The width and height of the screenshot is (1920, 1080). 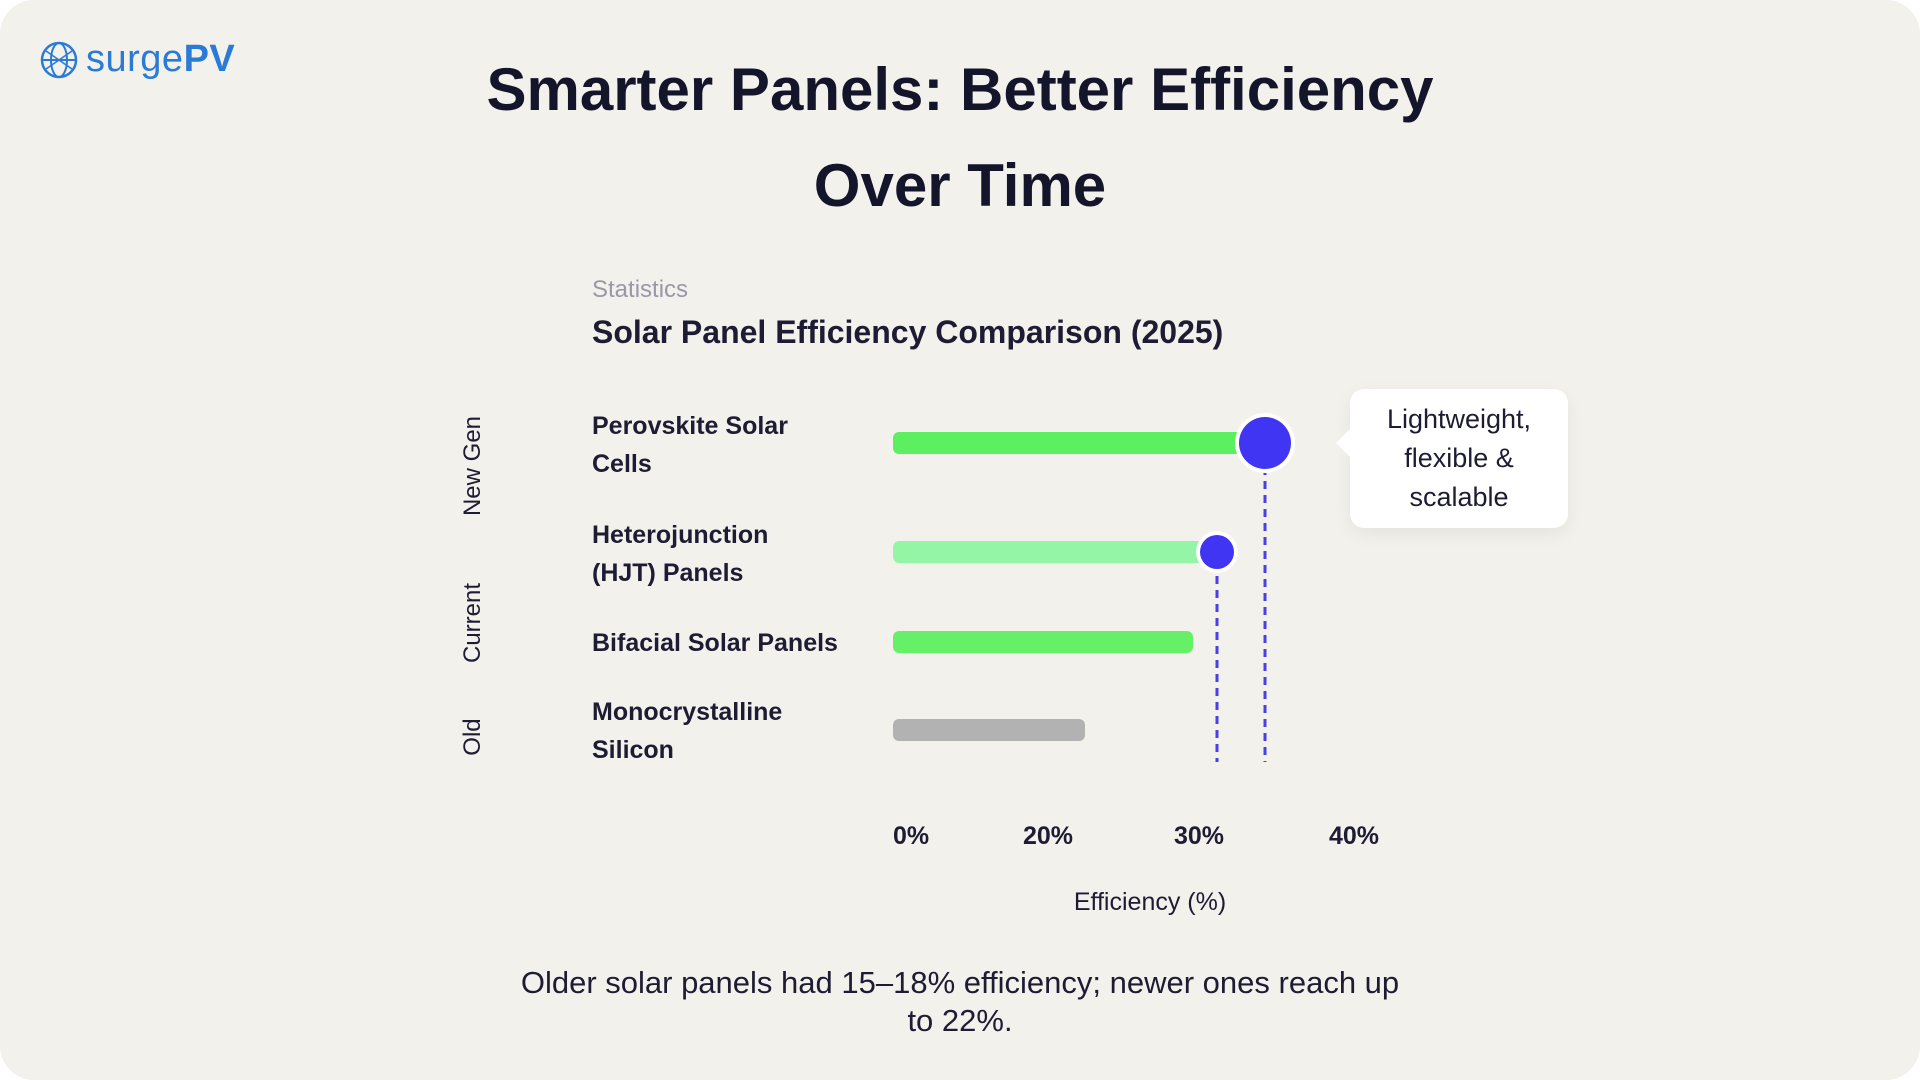 I want to click on category-label: Monocrystalline, so click(x=687, y=712).